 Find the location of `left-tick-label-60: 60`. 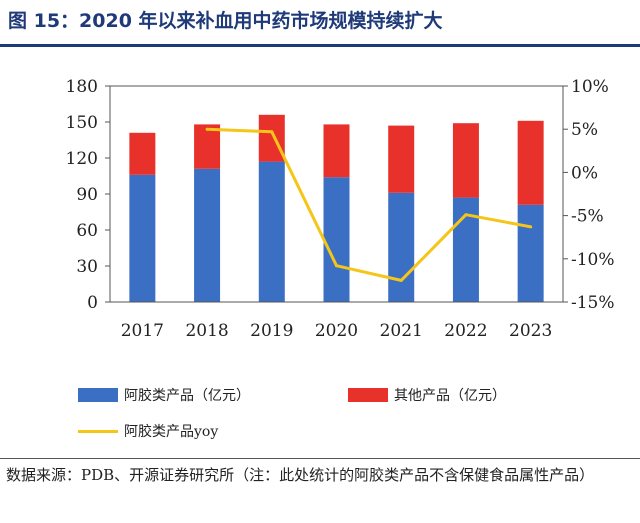

left-tick-label-60: 60 is located at coordinates (87, 231).